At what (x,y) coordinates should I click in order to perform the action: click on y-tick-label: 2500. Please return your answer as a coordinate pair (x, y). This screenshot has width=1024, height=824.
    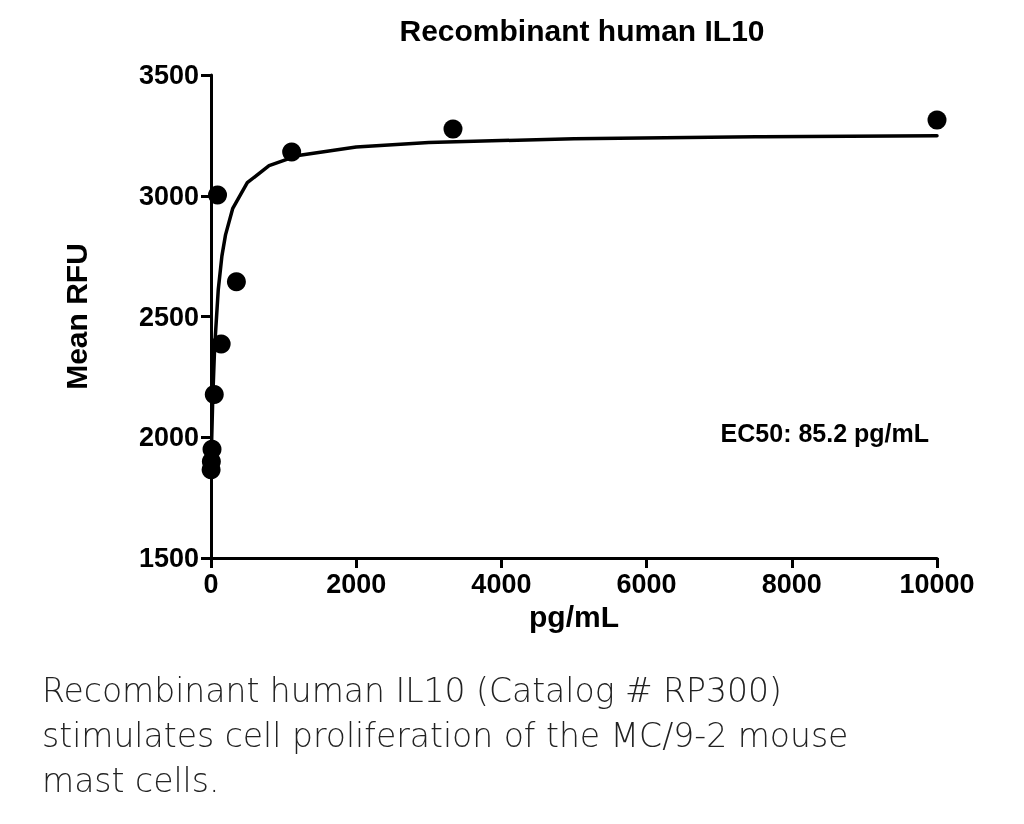
    Looking at the image, I should click on (168, 316).